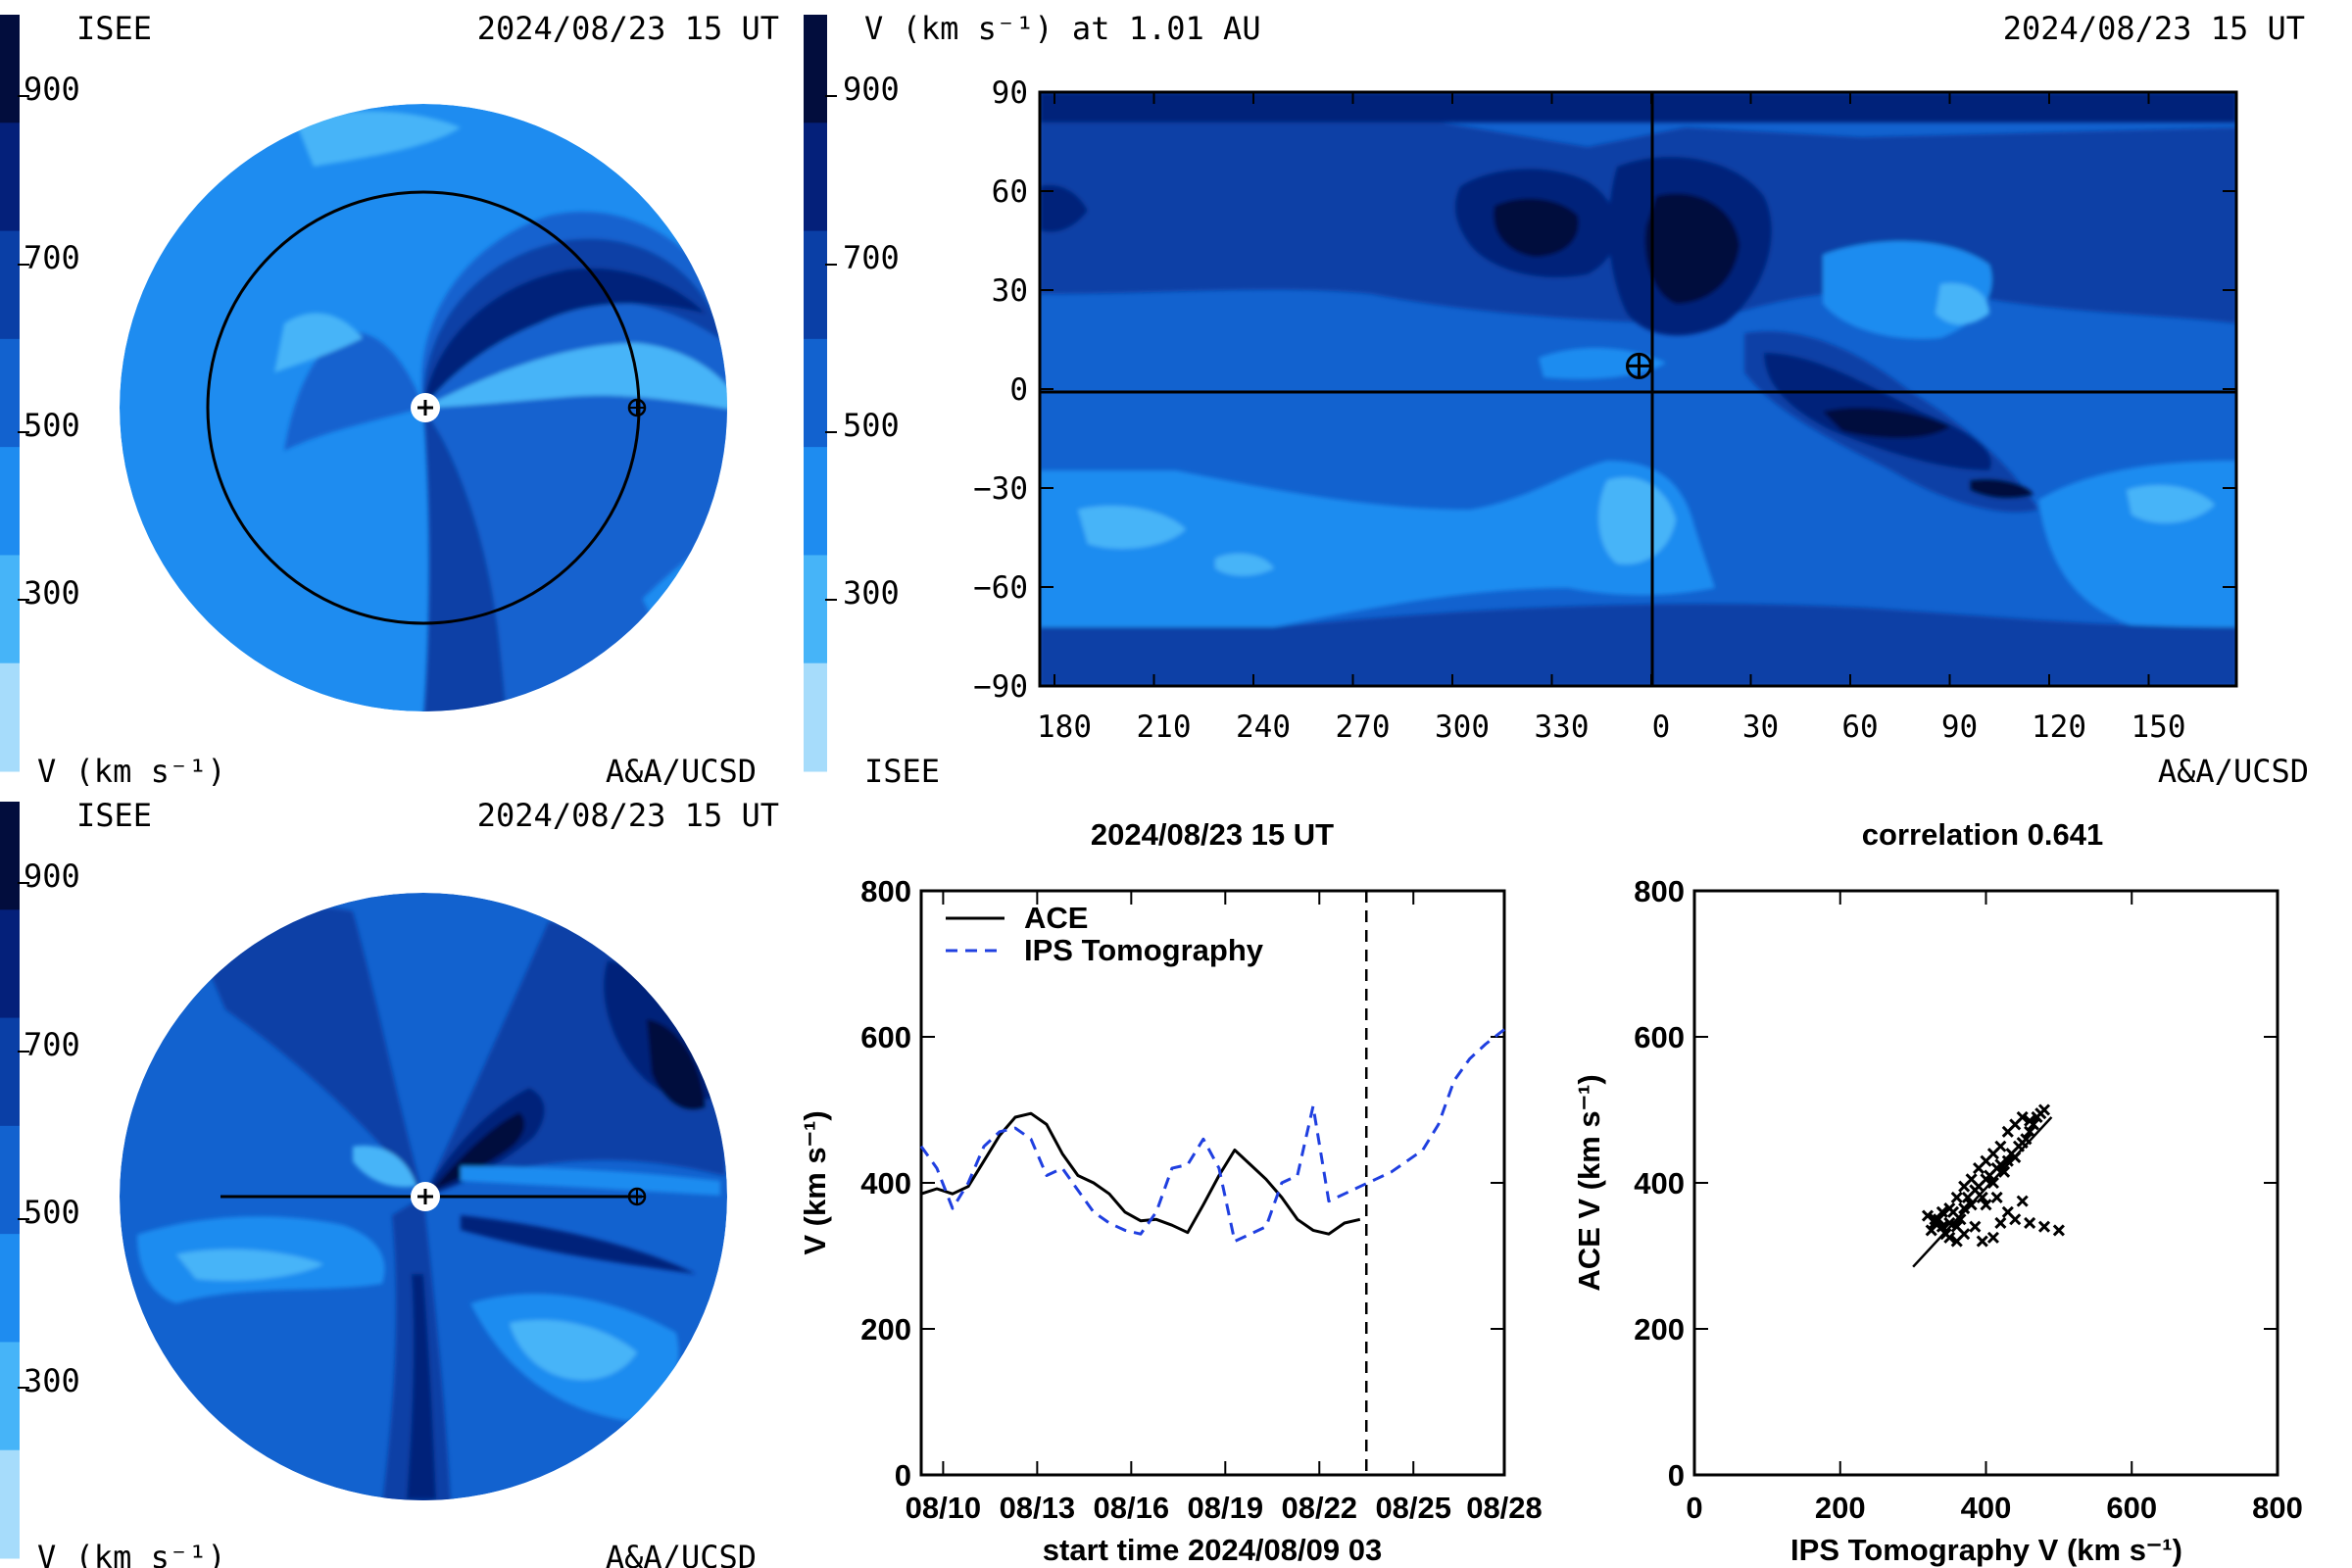 This screenshot has height=1568, width=2352. What do you see at coordinates (578, 1244) in the screenshot?
I see `region-streak-mid` at bounding box center [578, 1244].